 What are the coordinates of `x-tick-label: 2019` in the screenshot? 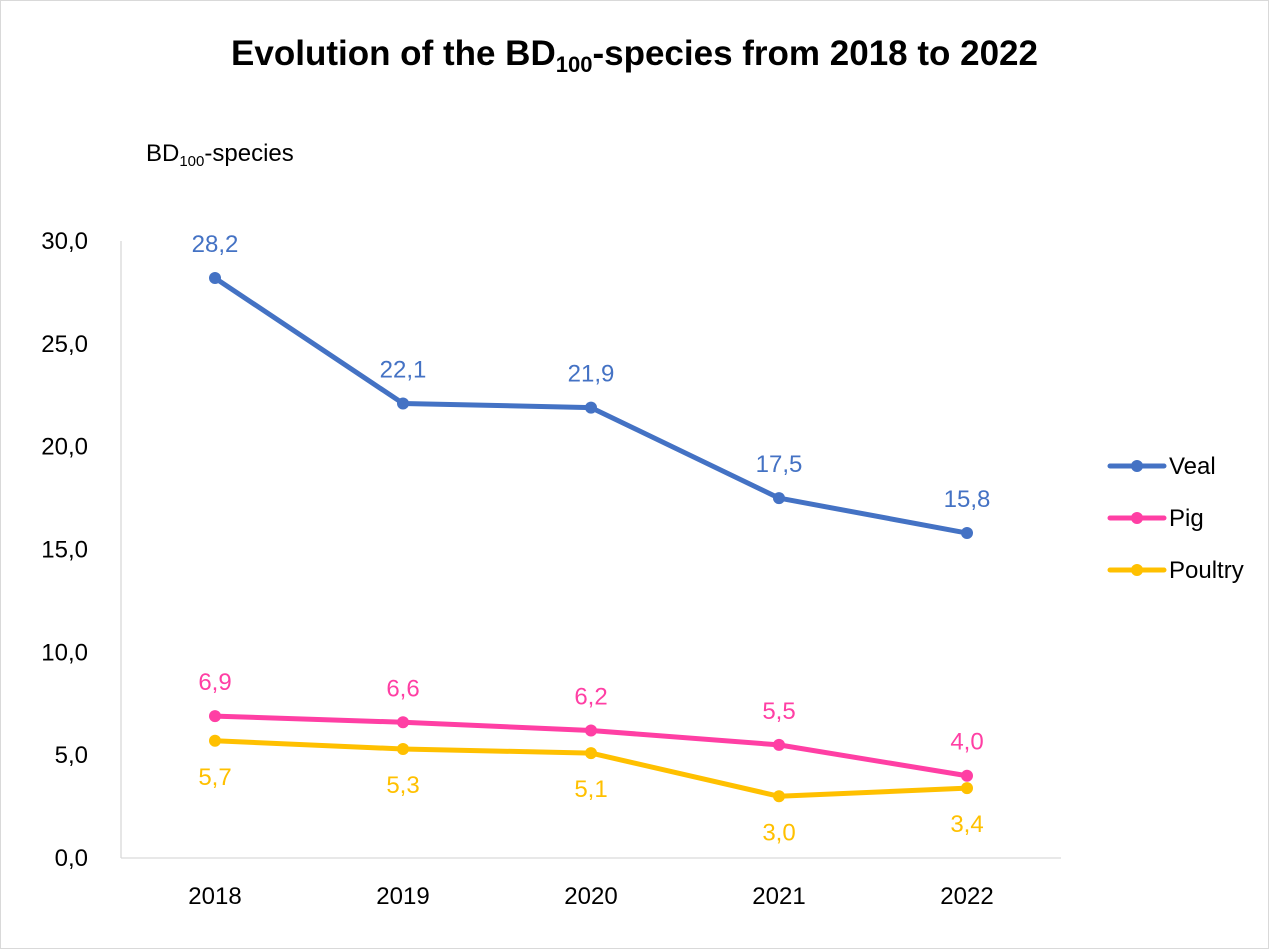 It's located at (402, 896).